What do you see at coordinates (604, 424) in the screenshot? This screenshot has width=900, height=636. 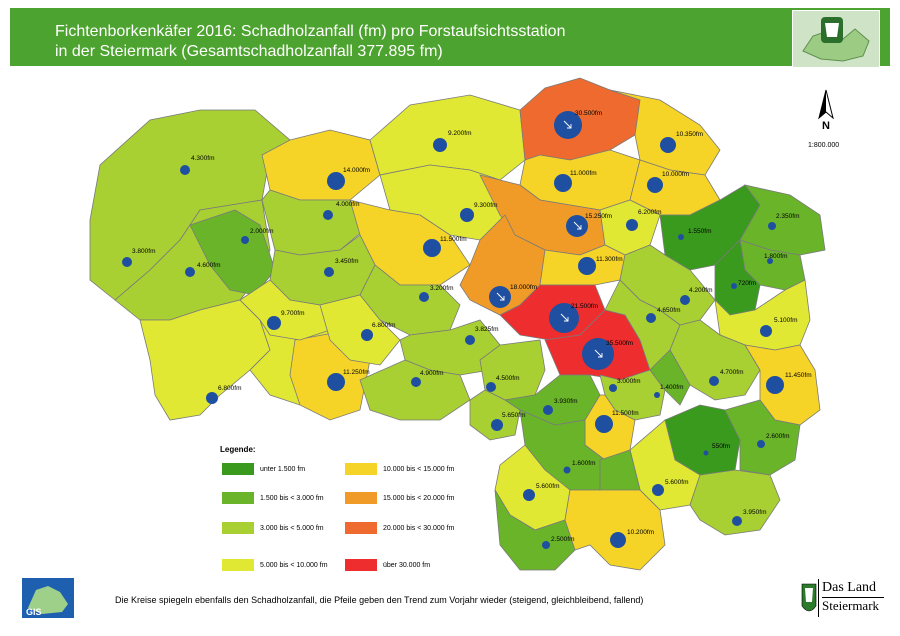 I see `circle-11500-s` at bounding box center [604, 424].